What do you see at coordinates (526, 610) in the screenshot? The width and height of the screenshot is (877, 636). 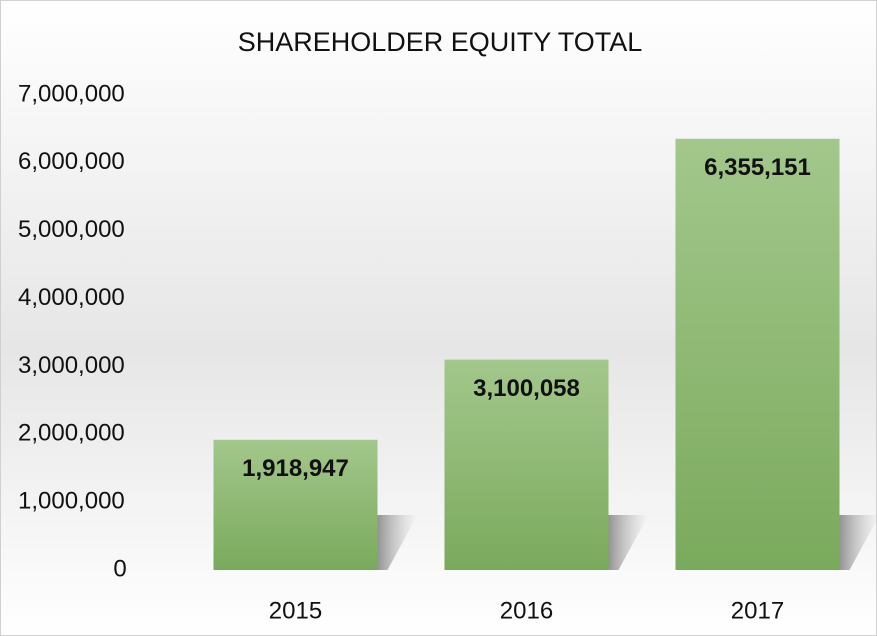 I see `x-tick-label: 2016` at bounding box center [526, 610].